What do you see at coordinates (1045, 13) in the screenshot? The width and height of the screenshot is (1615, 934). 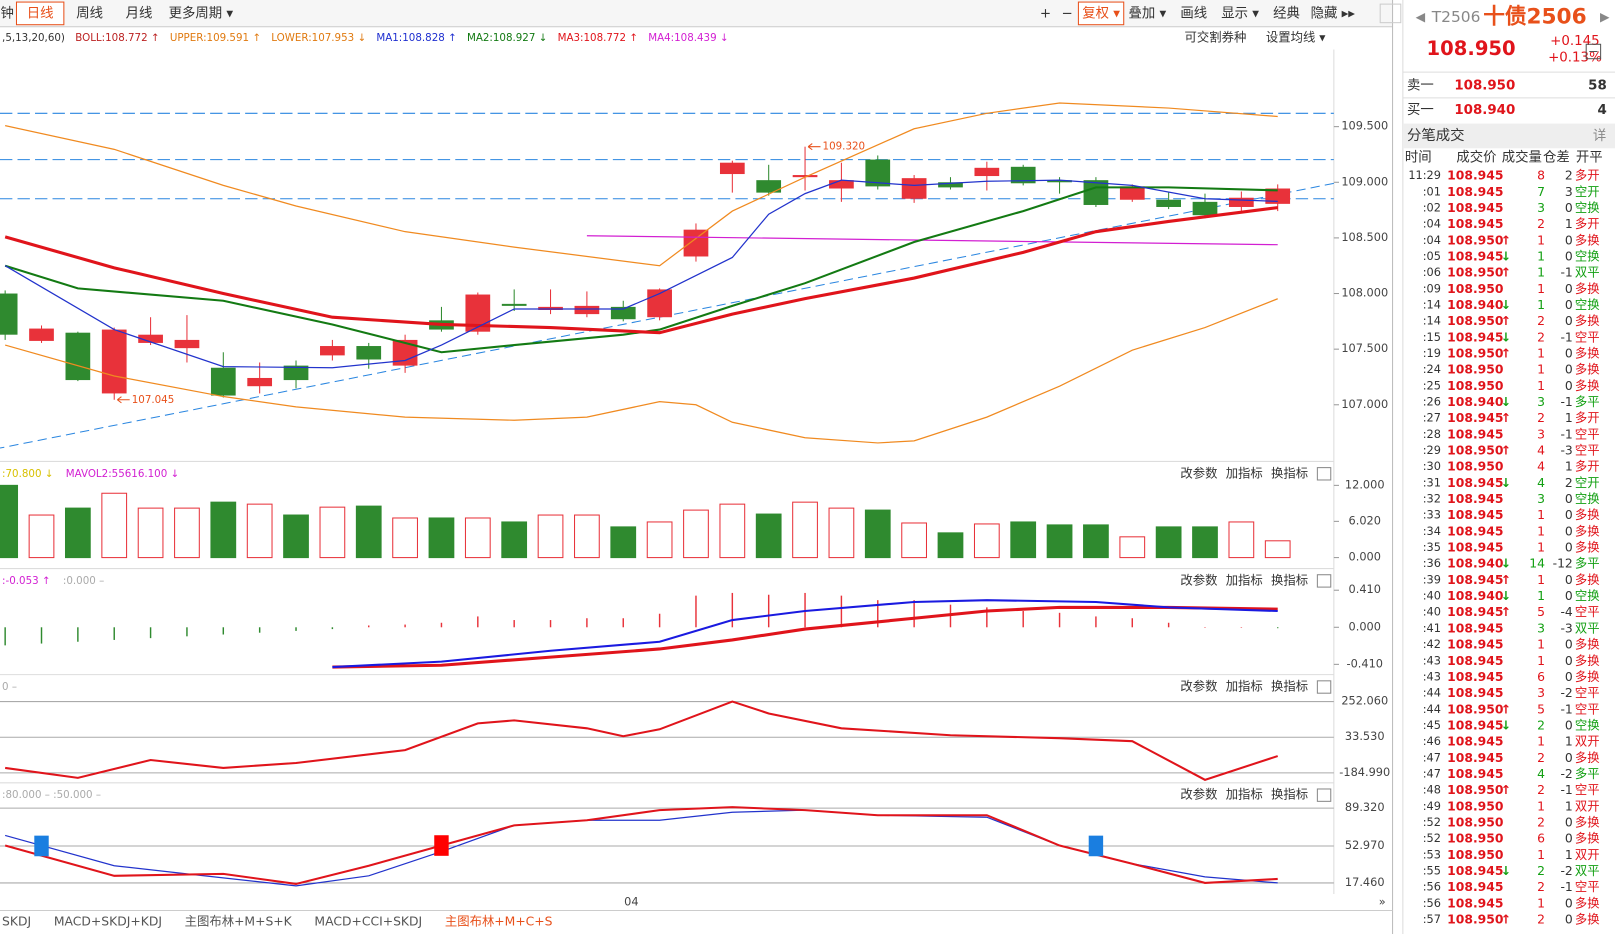 I see `tool-button: +` at bounding box center [1045, 13].